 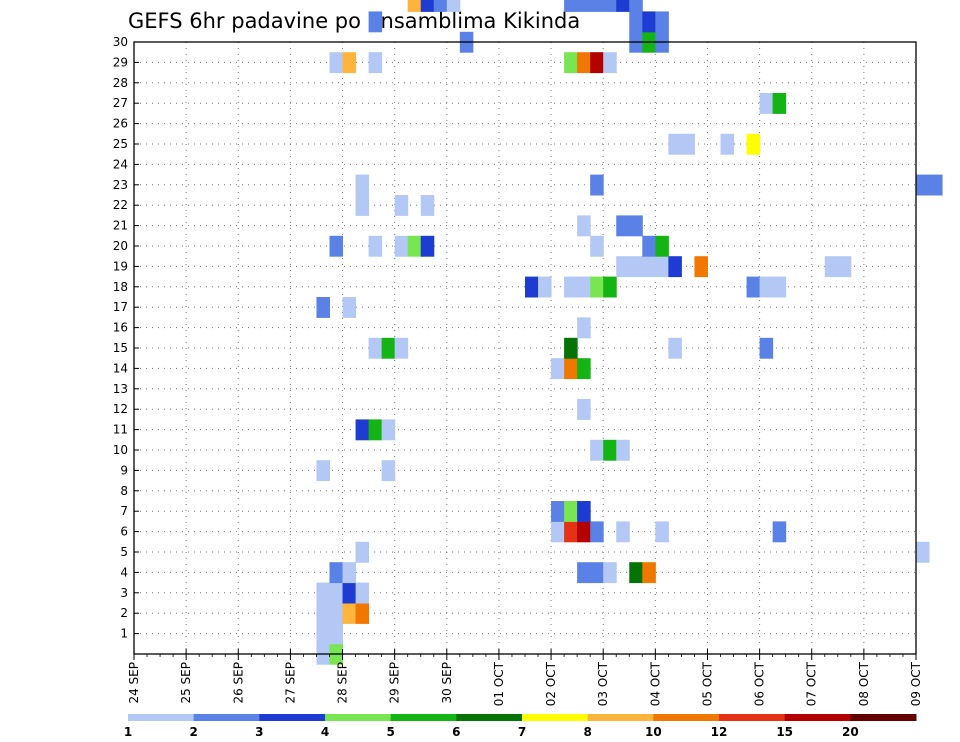 I want to click on y-tick-label: 20, so click(x=120, y=246).